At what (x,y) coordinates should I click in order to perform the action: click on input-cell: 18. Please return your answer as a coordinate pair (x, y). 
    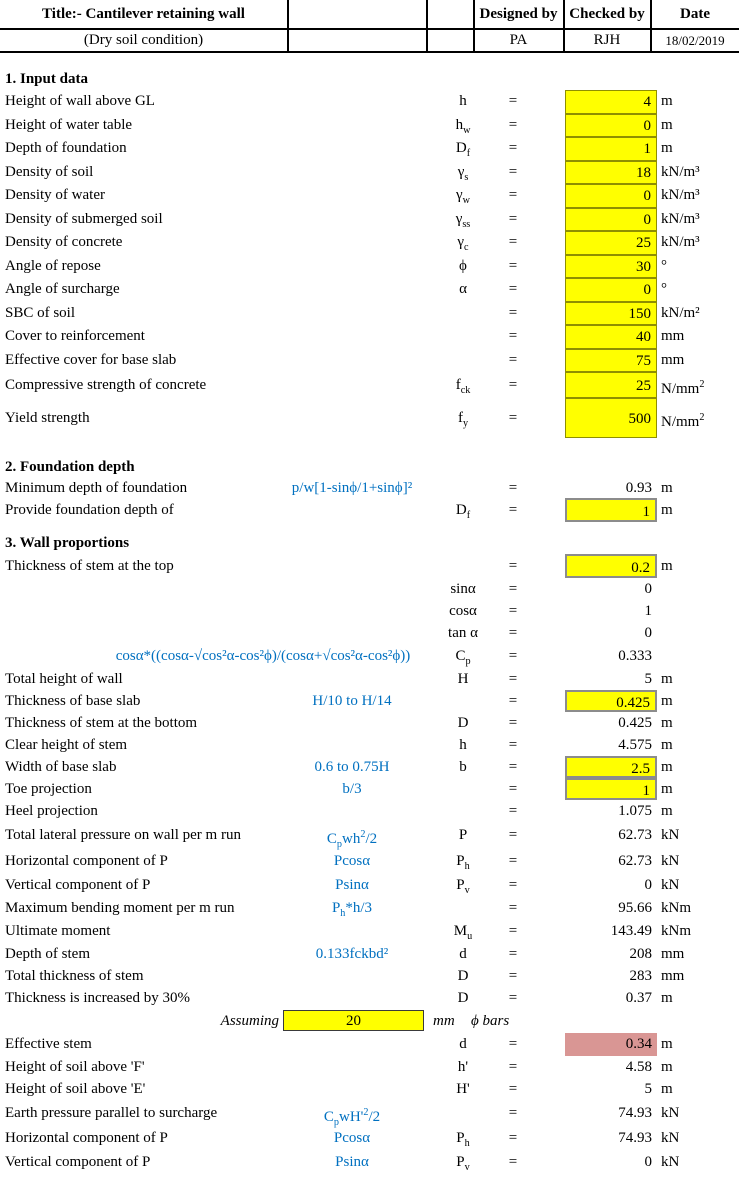
    Looking at the image, I should click on (611, 172).